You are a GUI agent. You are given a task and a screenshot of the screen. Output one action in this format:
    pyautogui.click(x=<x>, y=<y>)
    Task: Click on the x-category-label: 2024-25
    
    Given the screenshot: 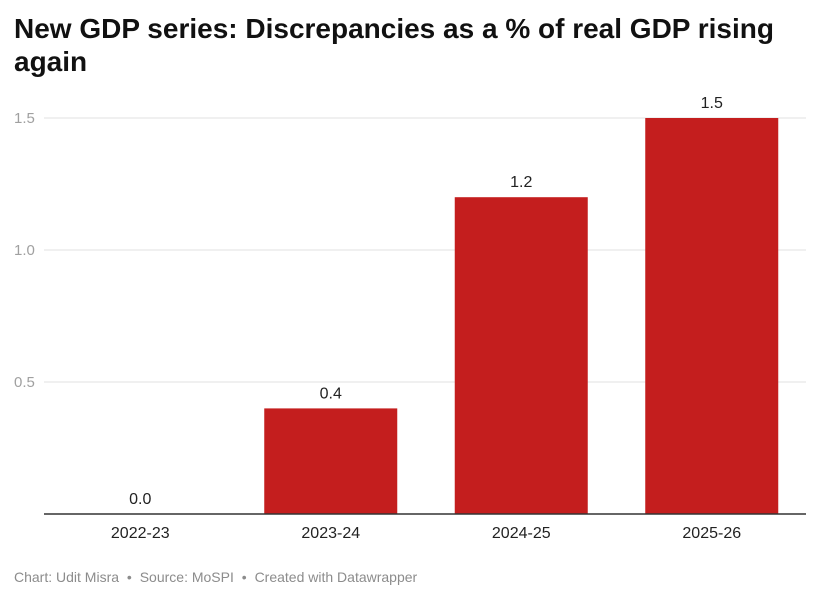 What is the action you would take?
    pyautogui.click(x=521, y=533)
    